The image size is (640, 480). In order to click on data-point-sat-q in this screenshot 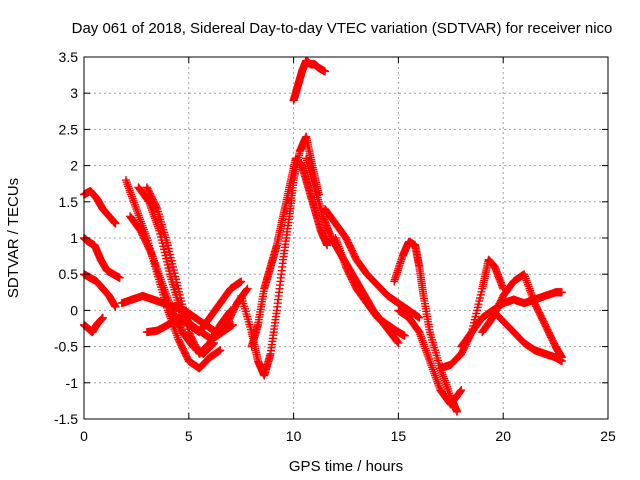, I will do `click(457, 411)`.